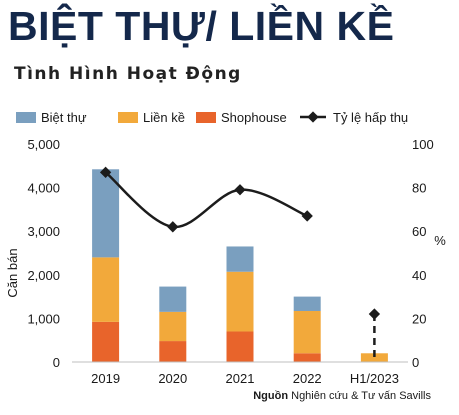 The height and width of the screenshot is (415, 459). I want to click on x-tick-label: 2022, so click(307, 378).